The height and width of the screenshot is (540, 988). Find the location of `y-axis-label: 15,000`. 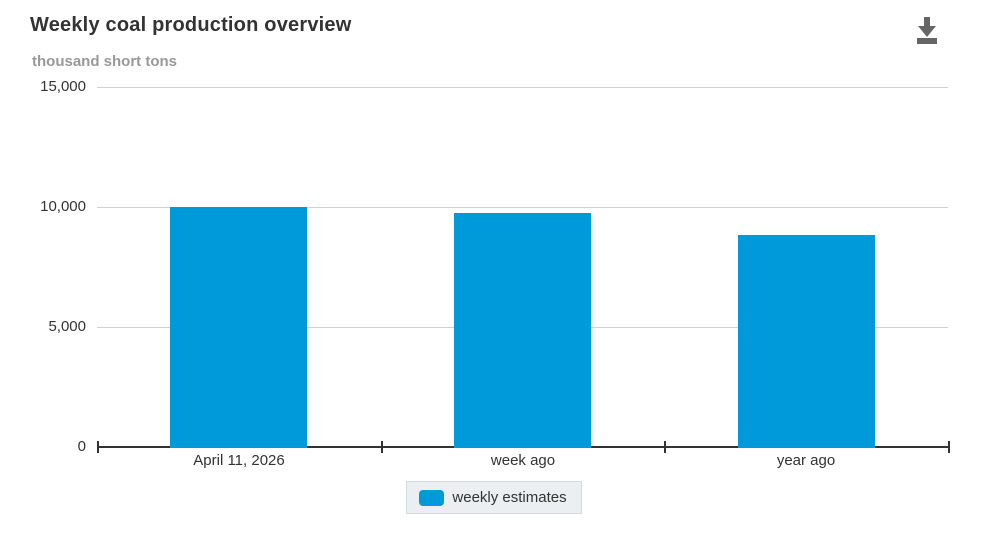

y-axis-label: 15,000 is located at coordinates (63, 86).